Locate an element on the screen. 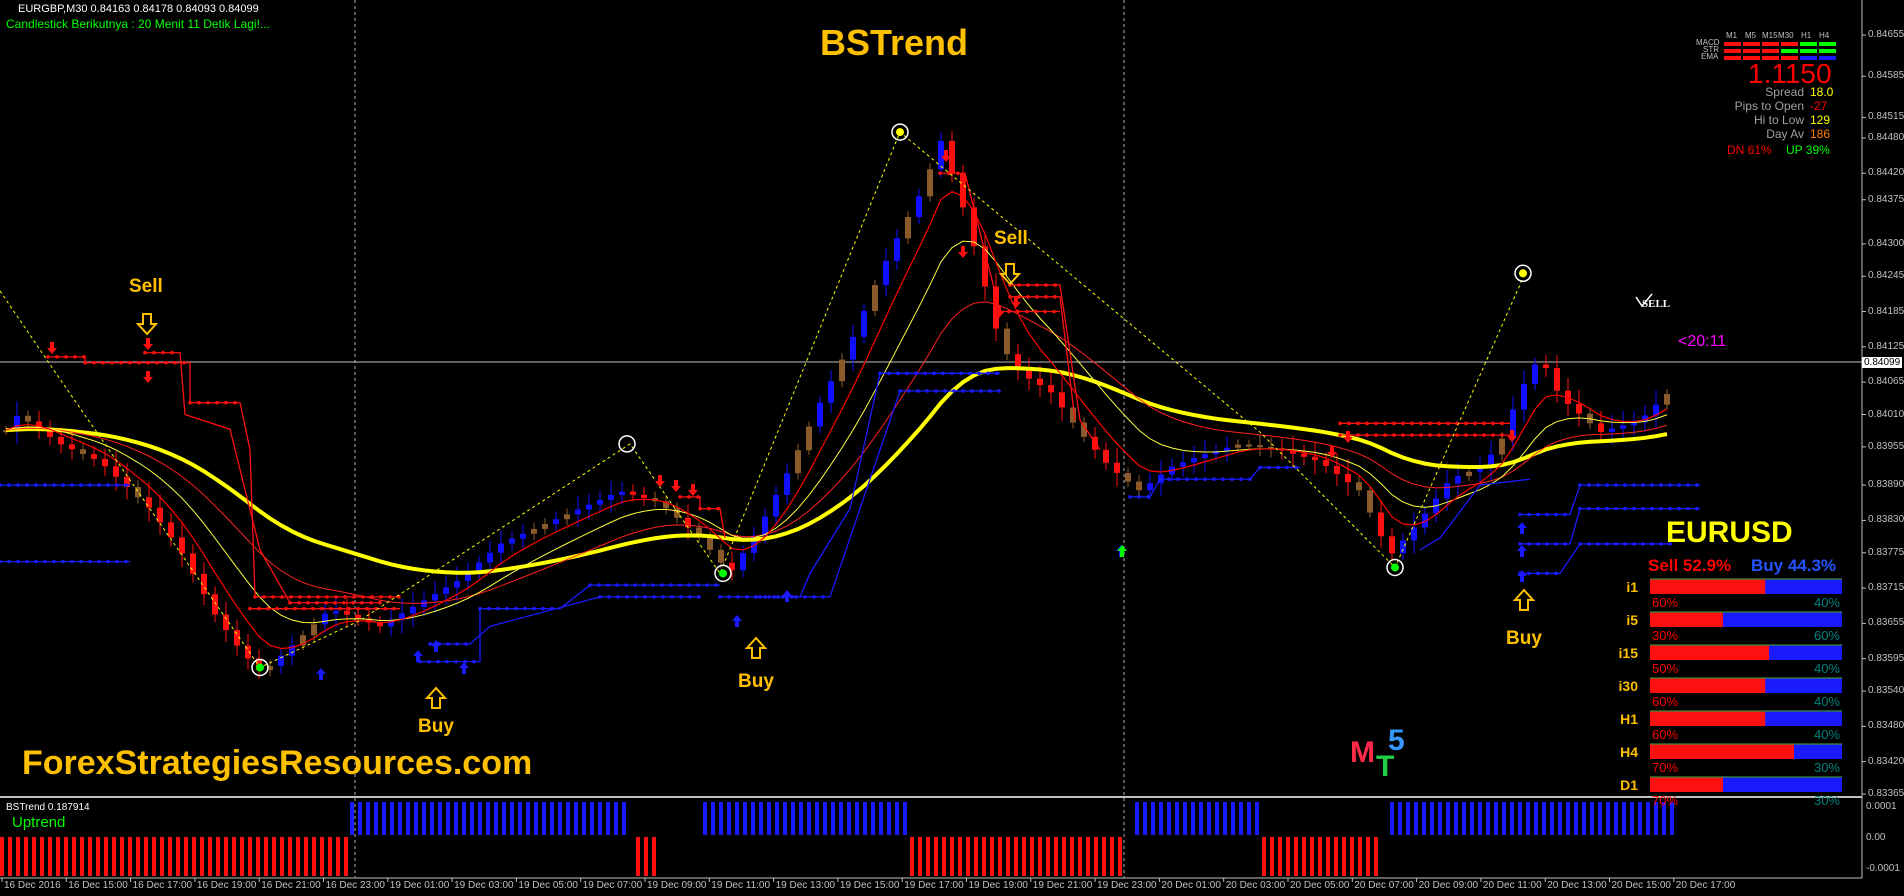 Image resolution: width=1904 pixels, height=896 pixels. tf-header-h1: H1 is located at coordinates (1806, 35).